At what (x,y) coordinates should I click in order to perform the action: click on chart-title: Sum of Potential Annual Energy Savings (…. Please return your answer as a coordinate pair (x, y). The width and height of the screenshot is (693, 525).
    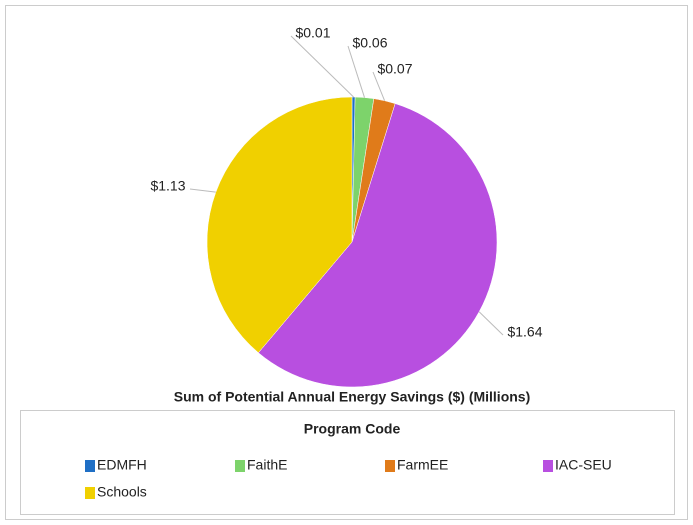
    Looking at the image, I should click on (352, 397).